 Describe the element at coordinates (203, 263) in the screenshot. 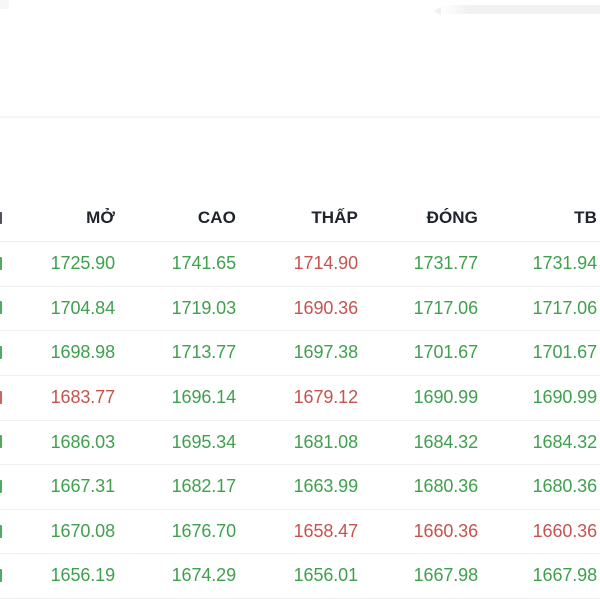

I see `cell-high: 1741.65` at that location.